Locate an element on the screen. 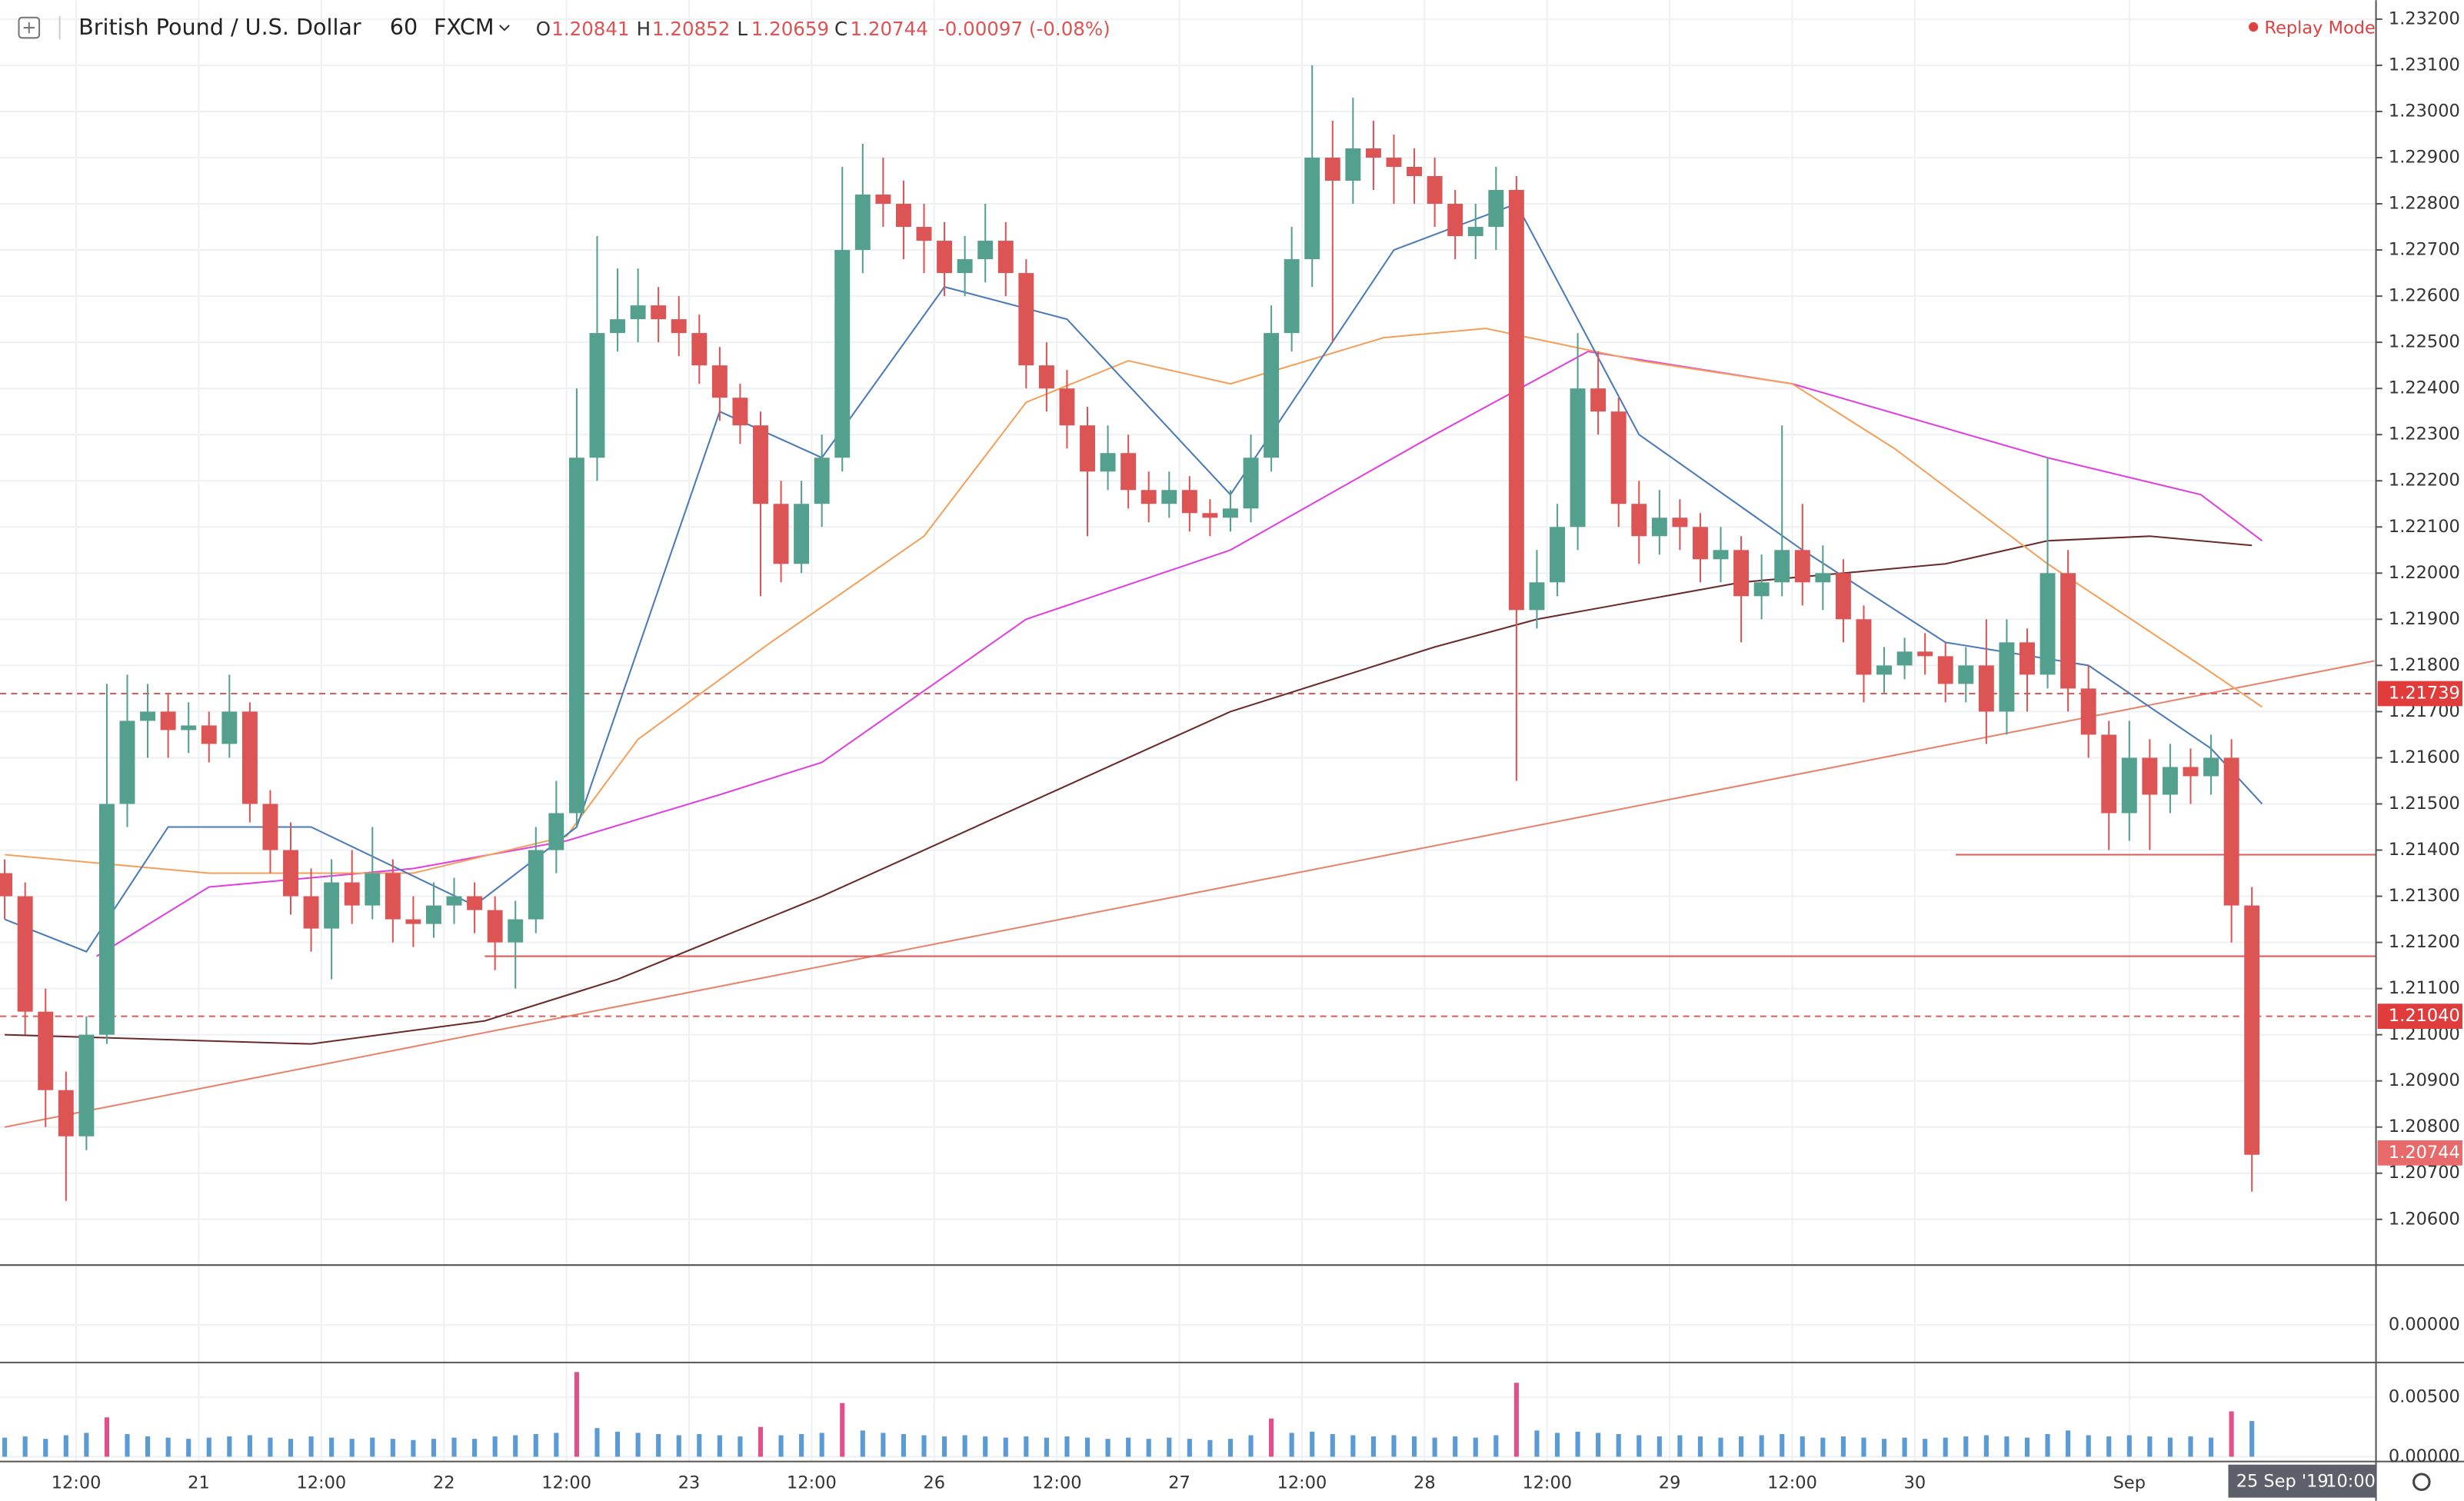 This screenshot has height=1501, width=2464. y-tick-label: 1.23200 is located at coordinates (2424, 18).